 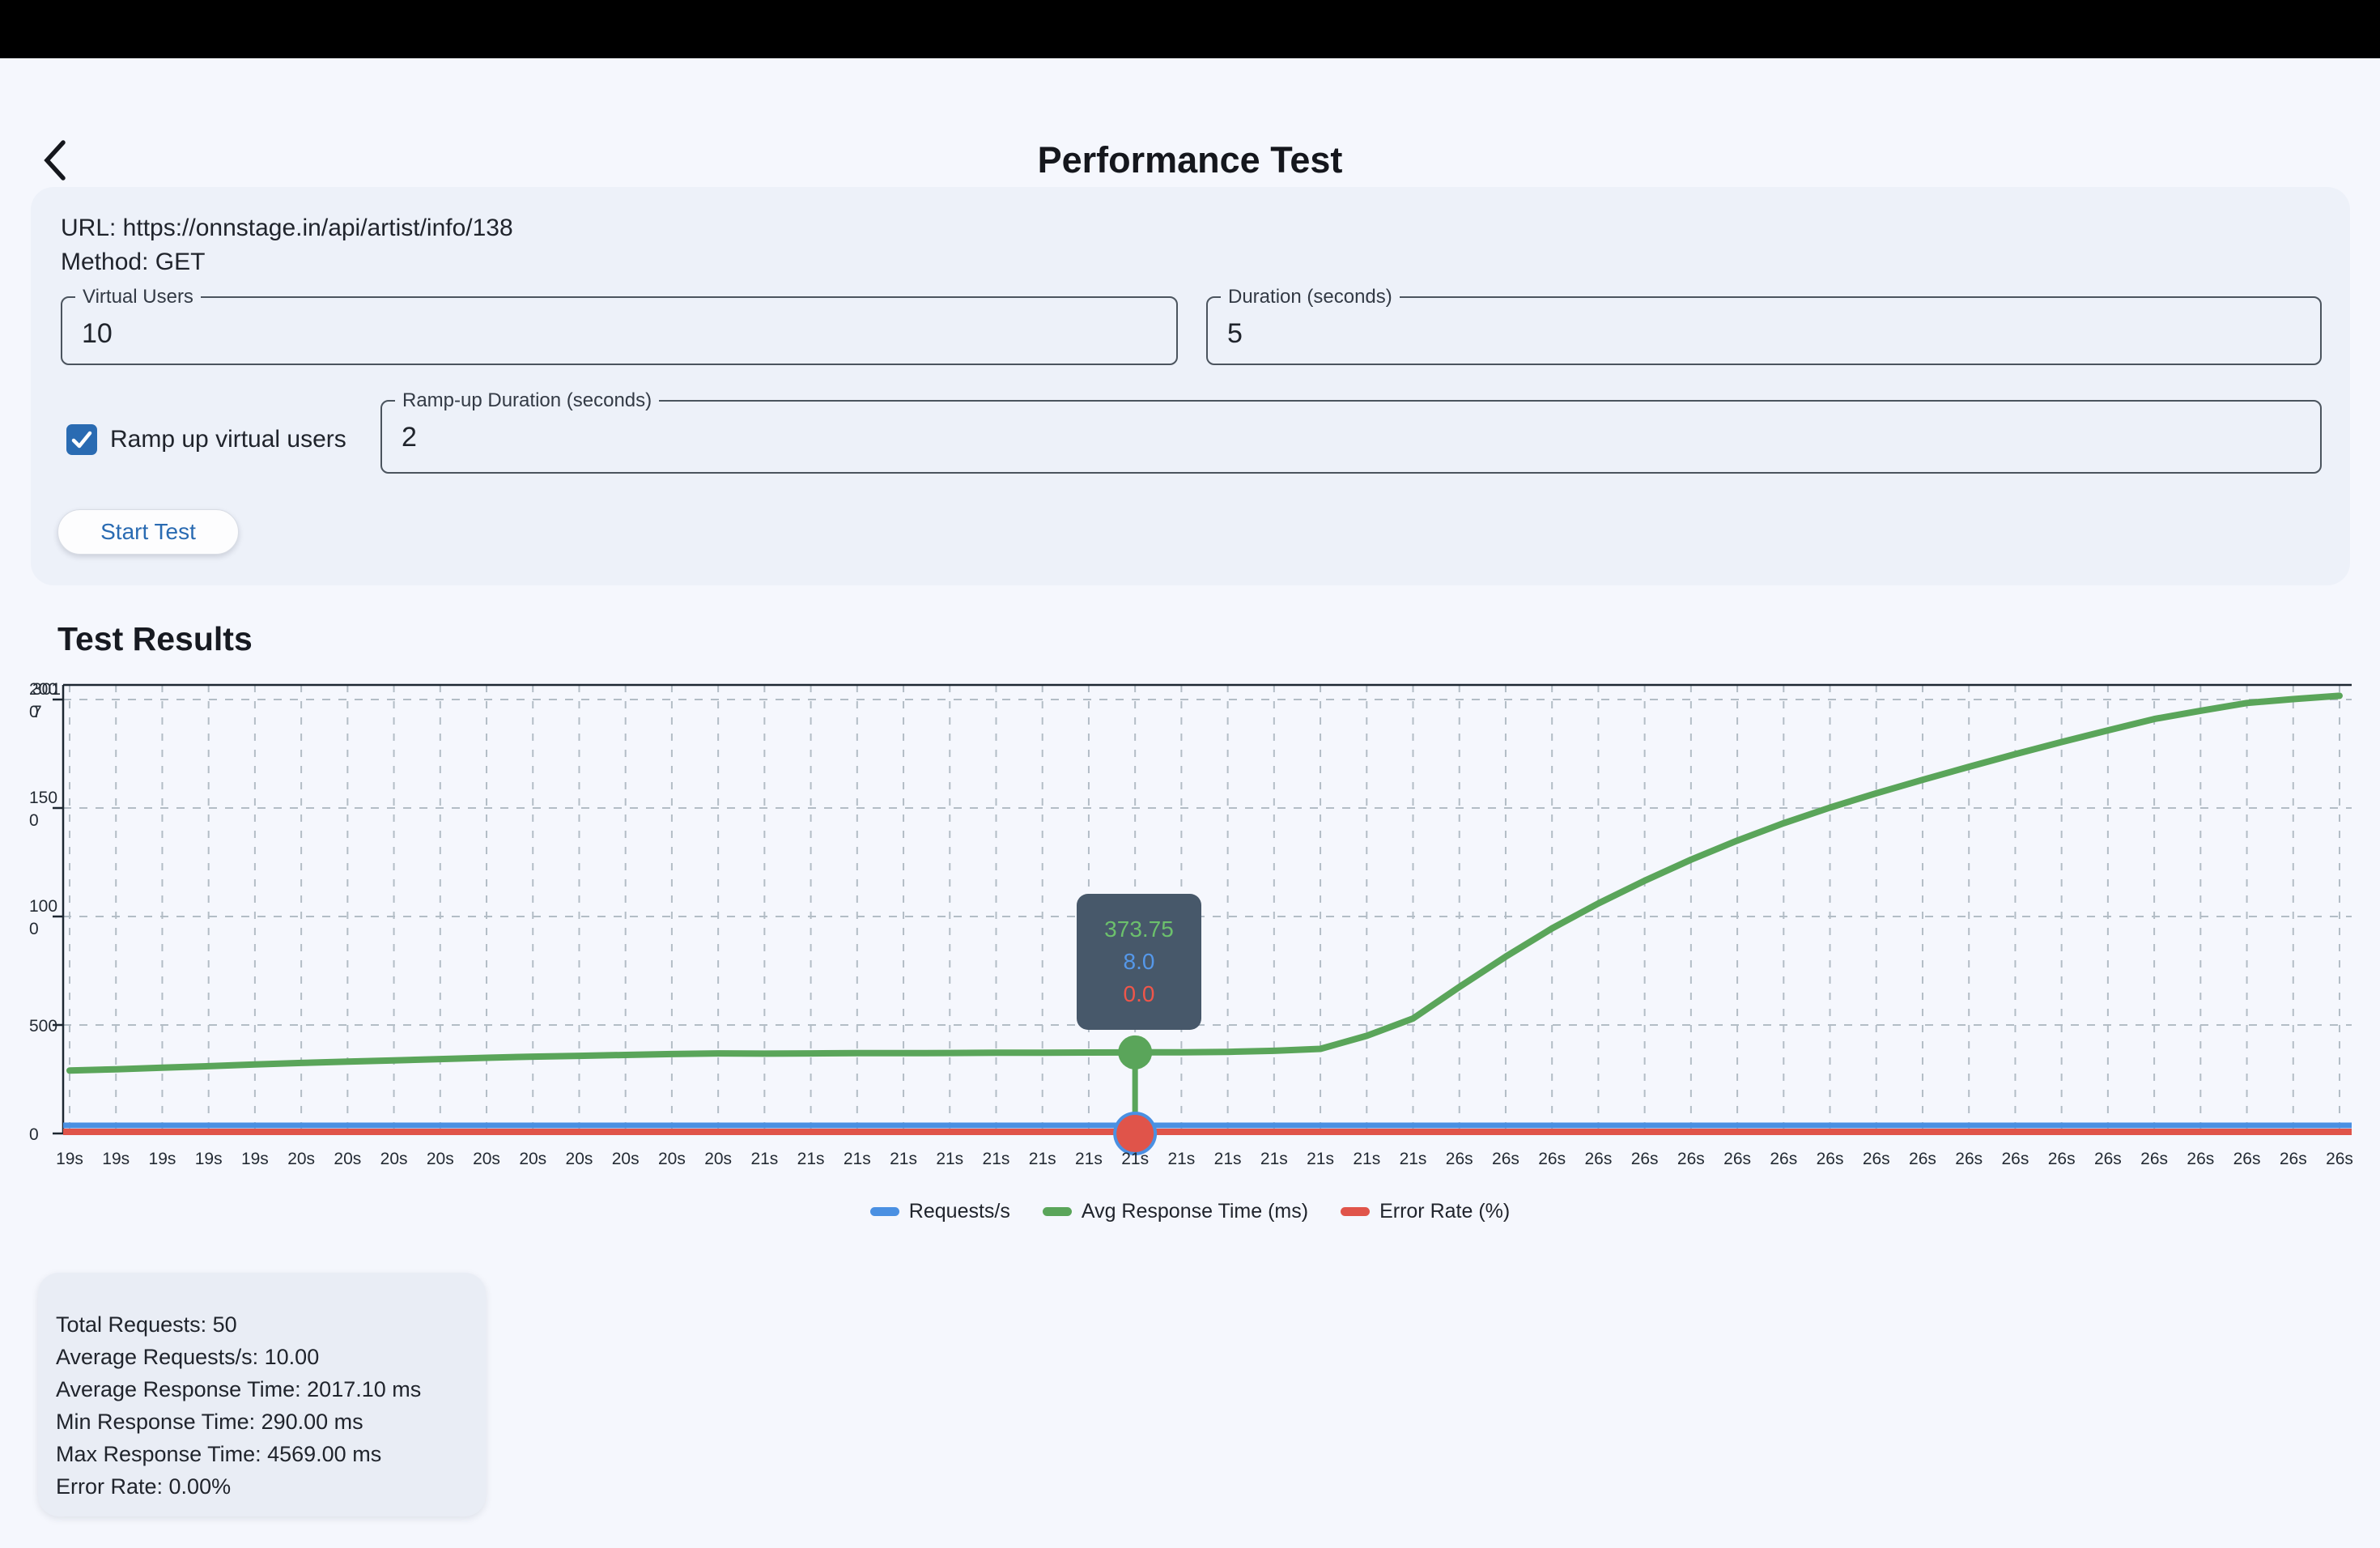 What do you see at coordinates (138, 297) in the screenshot?
I see `virtual-users-label: Virtual Users` at bounding box center [138, 297].